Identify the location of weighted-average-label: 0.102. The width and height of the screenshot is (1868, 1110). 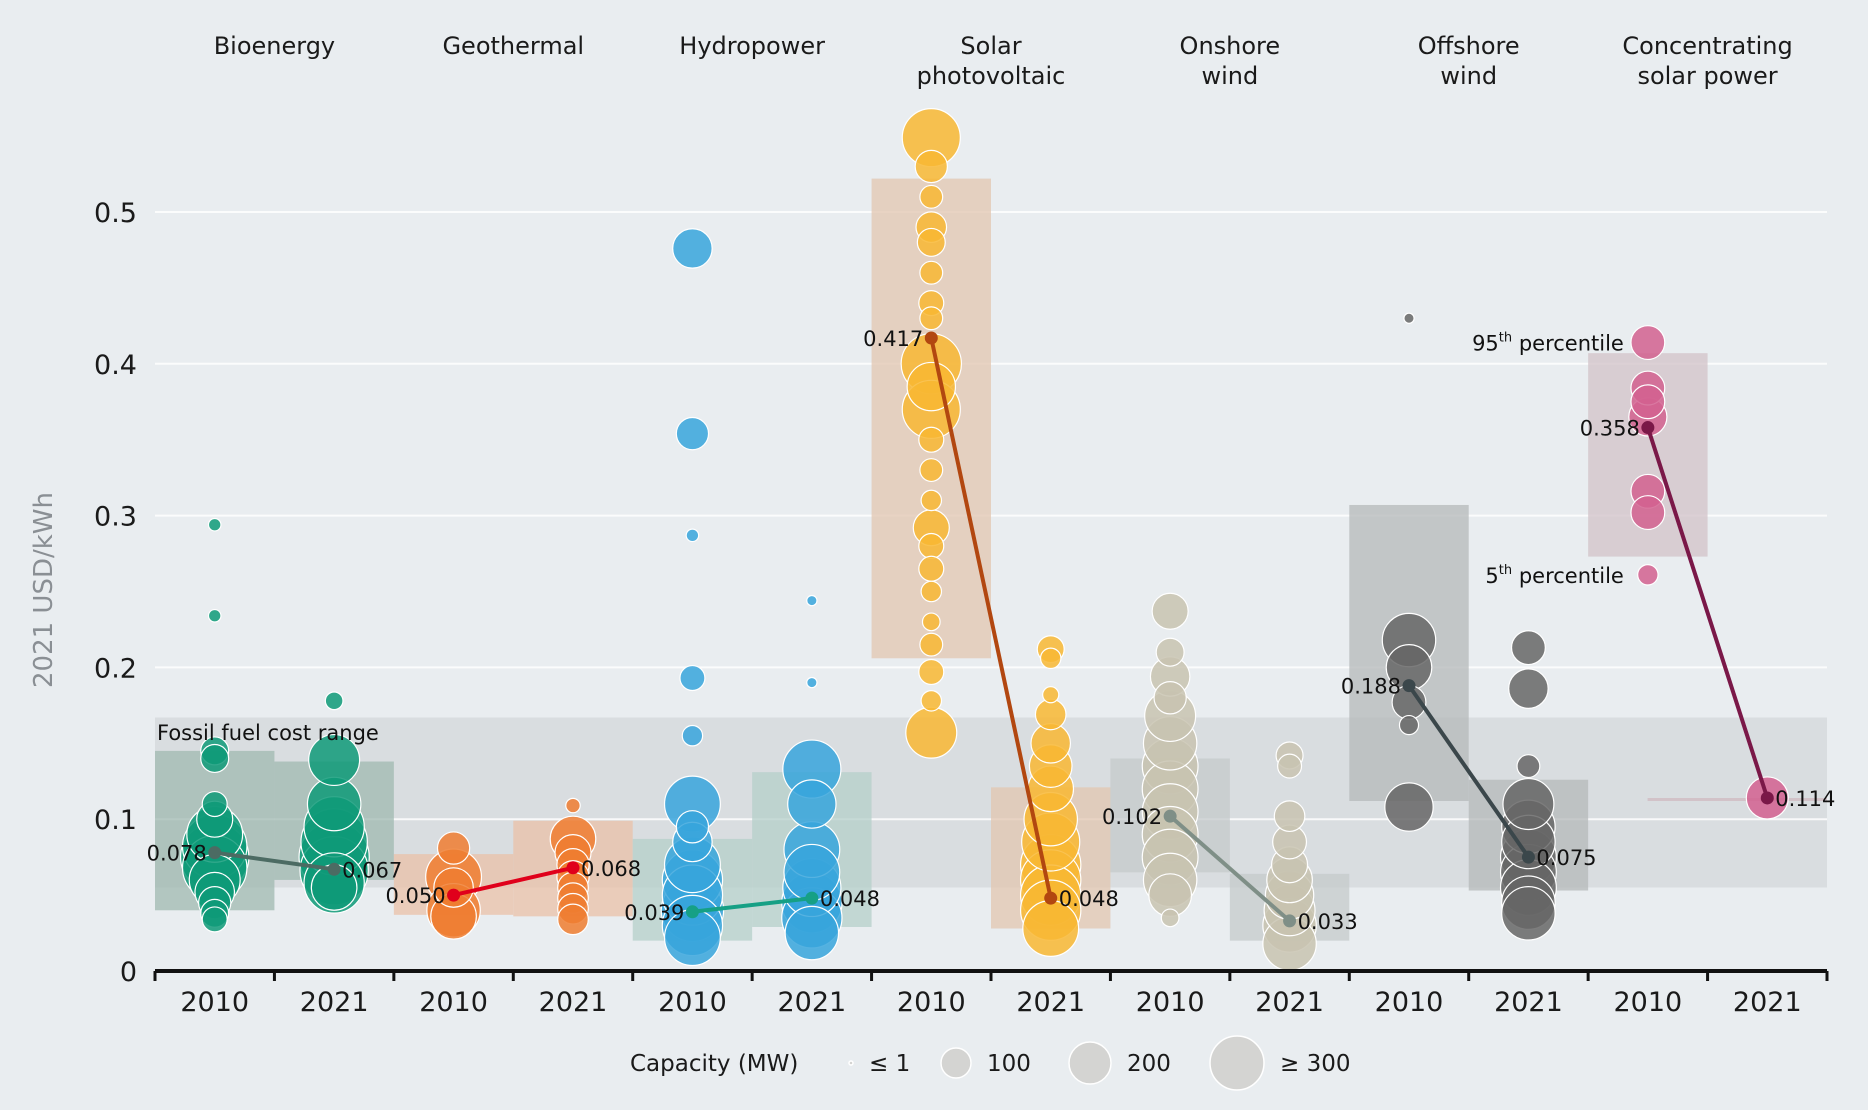
(1132, 817).